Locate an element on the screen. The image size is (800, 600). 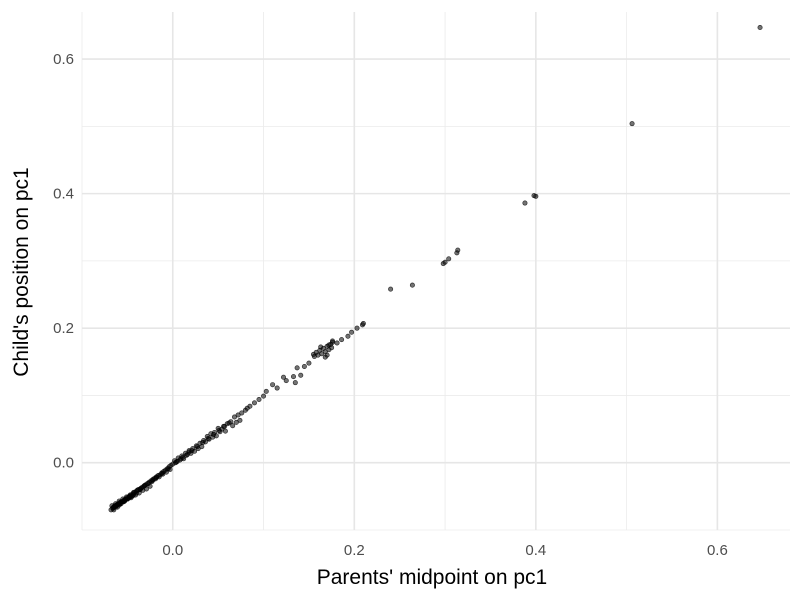
y-tick-label: 0.0 is located at coordinates (63, 463).